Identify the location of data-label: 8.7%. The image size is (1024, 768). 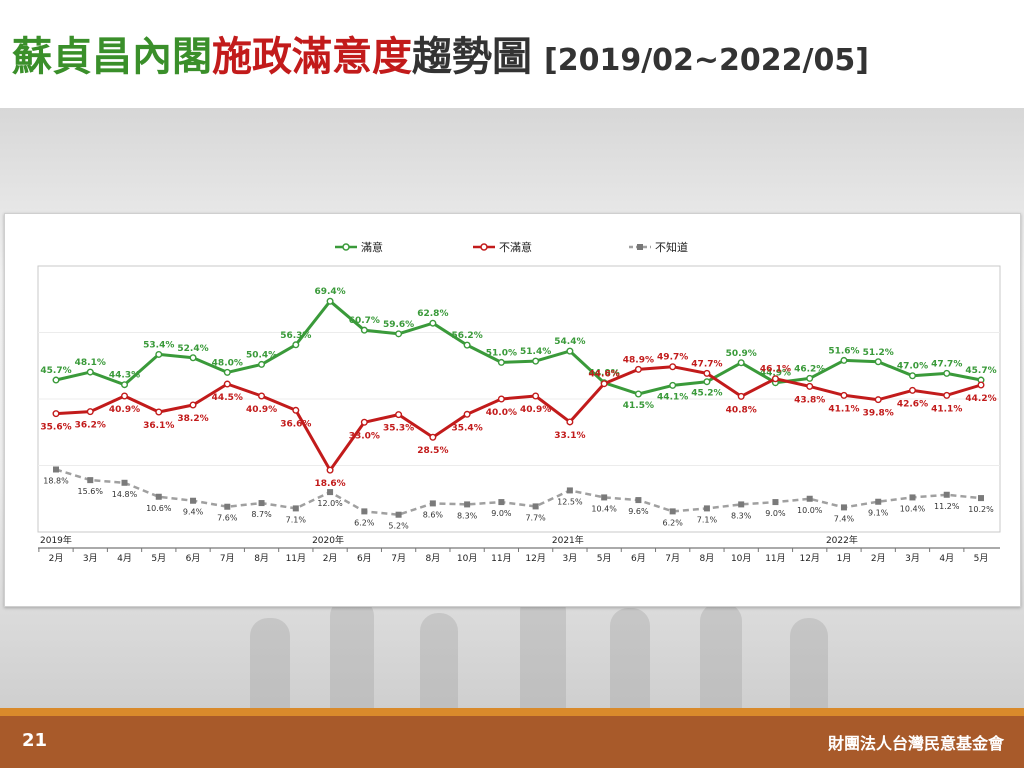
(261, 514).